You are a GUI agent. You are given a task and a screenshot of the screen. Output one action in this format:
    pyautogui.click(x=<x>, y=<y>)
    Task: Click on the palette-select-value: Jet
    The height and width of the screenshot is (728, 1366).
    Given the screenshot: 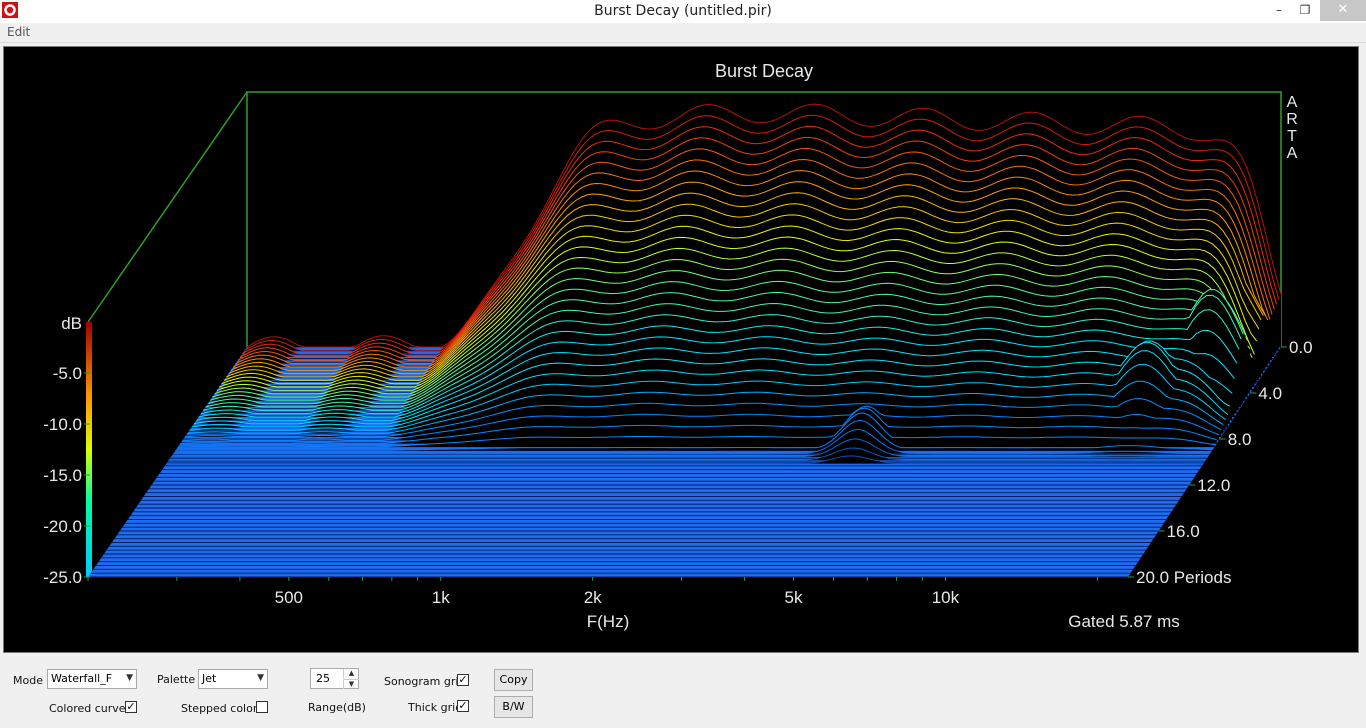 What is the action you would take?
    pyautogui.click(x=209, y=678)
    